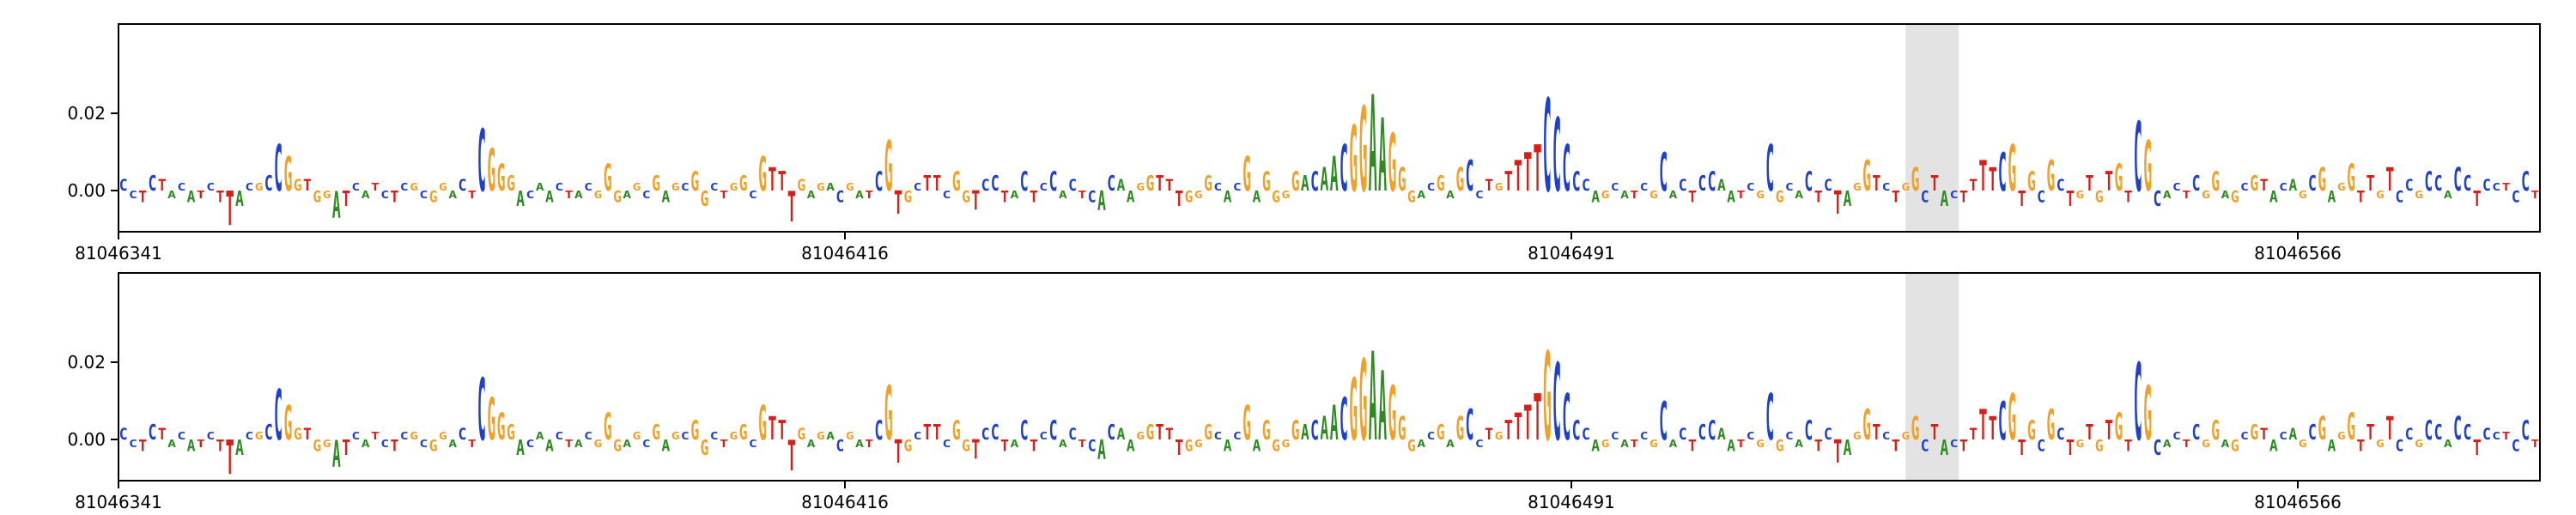  I want to click on x-tick-label: 81046491, so click(1572, 253).